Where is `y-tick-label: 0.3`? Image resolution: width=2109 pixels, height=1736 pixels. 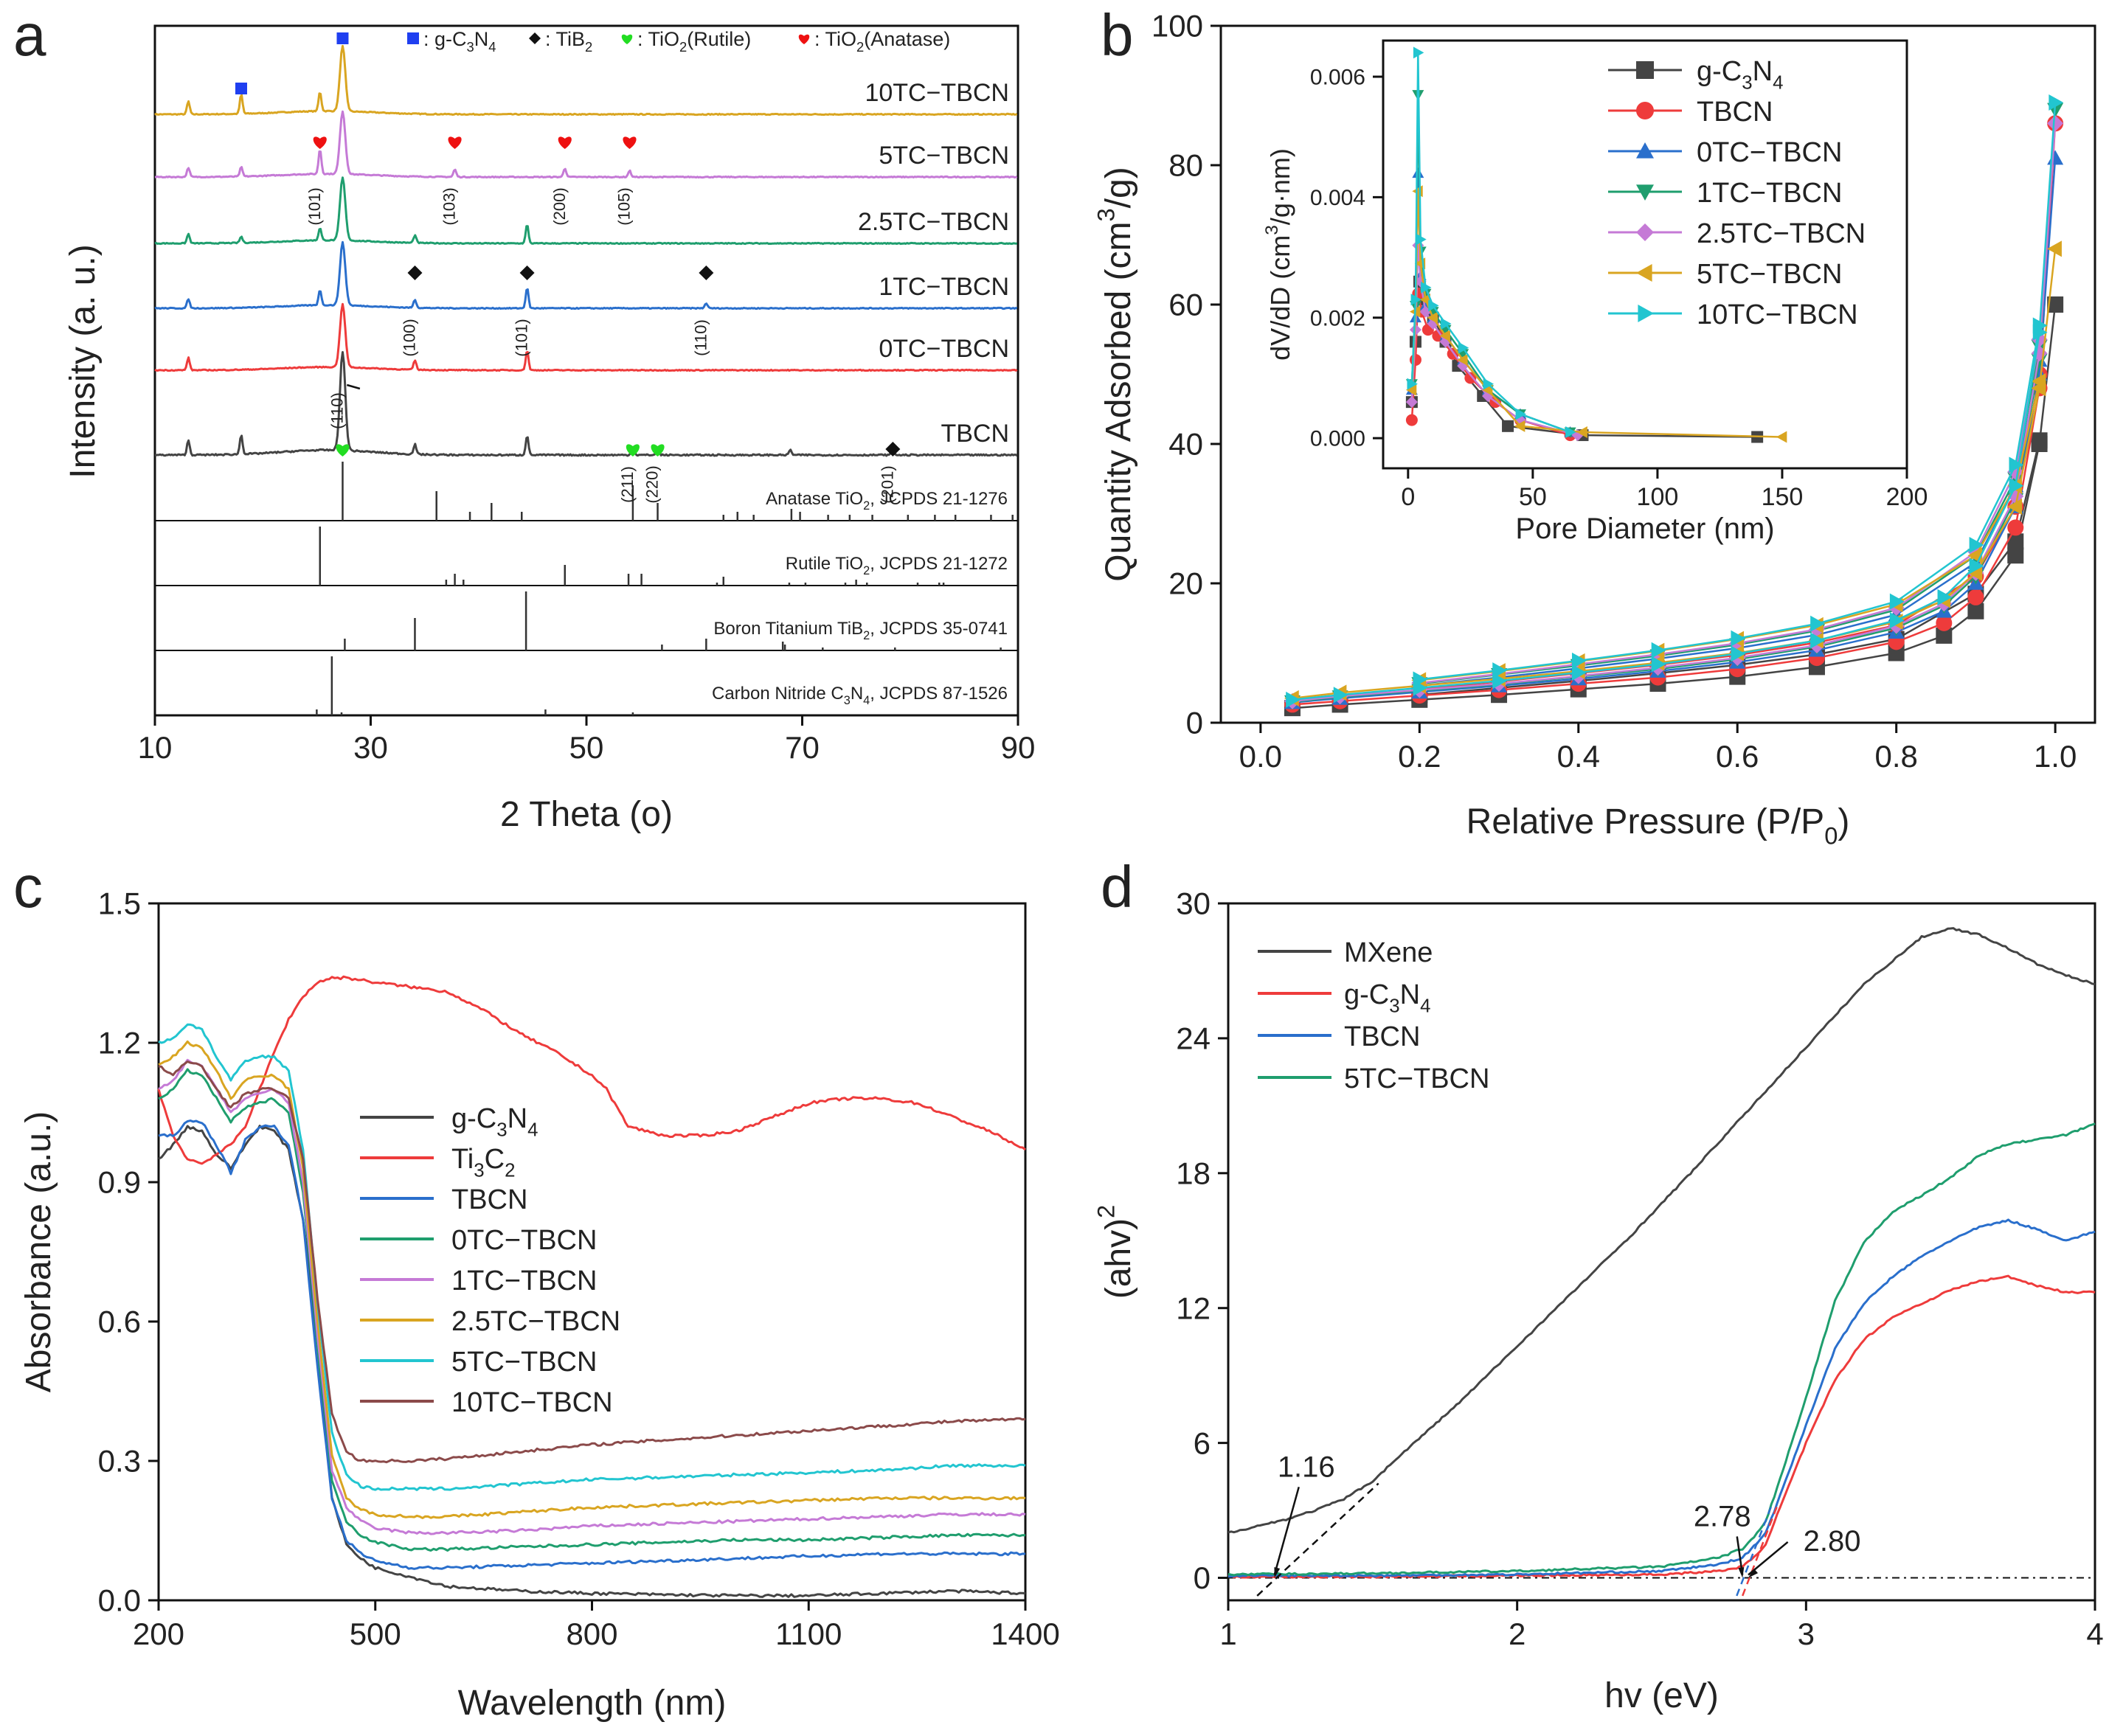
y-tick-label: 0.3 is located at coordinates (119, 1462).